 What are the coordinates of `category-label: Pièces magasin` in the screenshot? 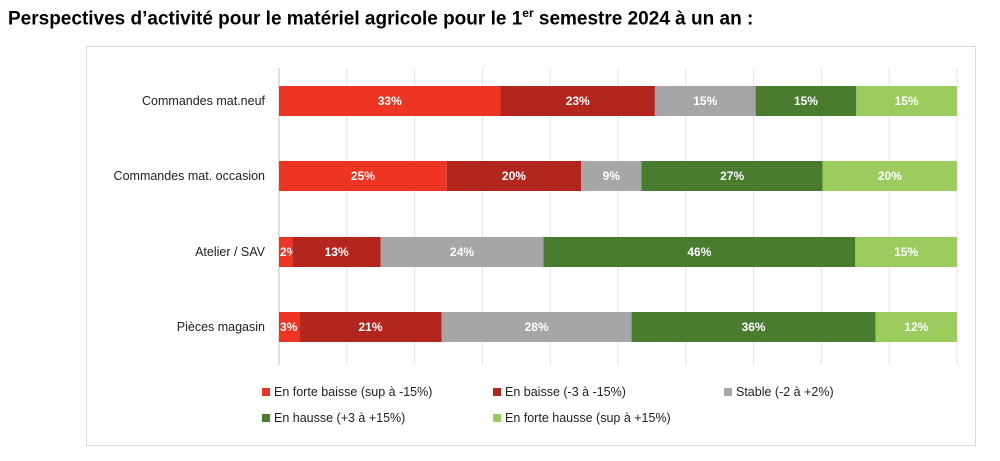 It's located at (221, 327).